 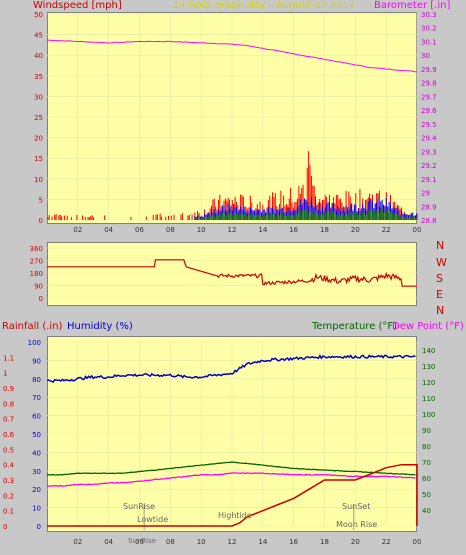 I want to click on baro-tick-label: 29.3, so click(x=429, y=152).